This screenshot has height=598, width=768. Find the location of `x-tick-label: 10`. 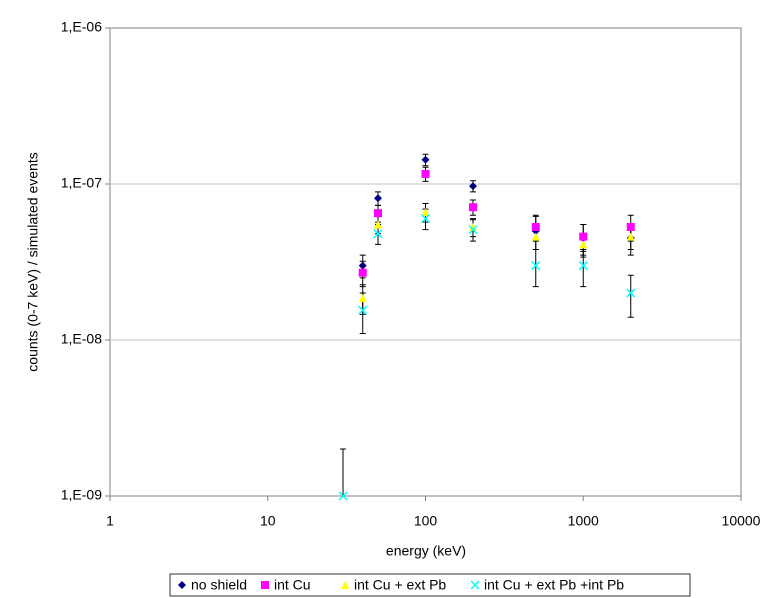

x-tick-label: 10 is located at coordinates (268, 521).